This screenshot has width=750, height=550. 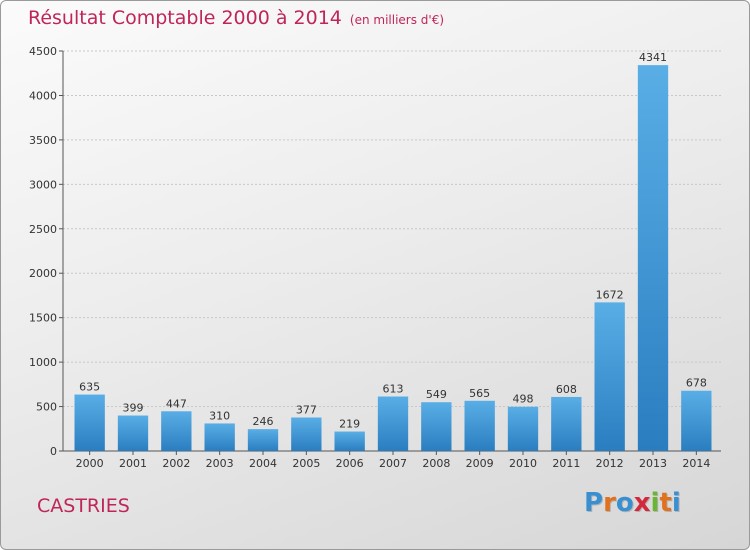 I want to click on x-tick-label: 2001, so click(x=133, y=463).